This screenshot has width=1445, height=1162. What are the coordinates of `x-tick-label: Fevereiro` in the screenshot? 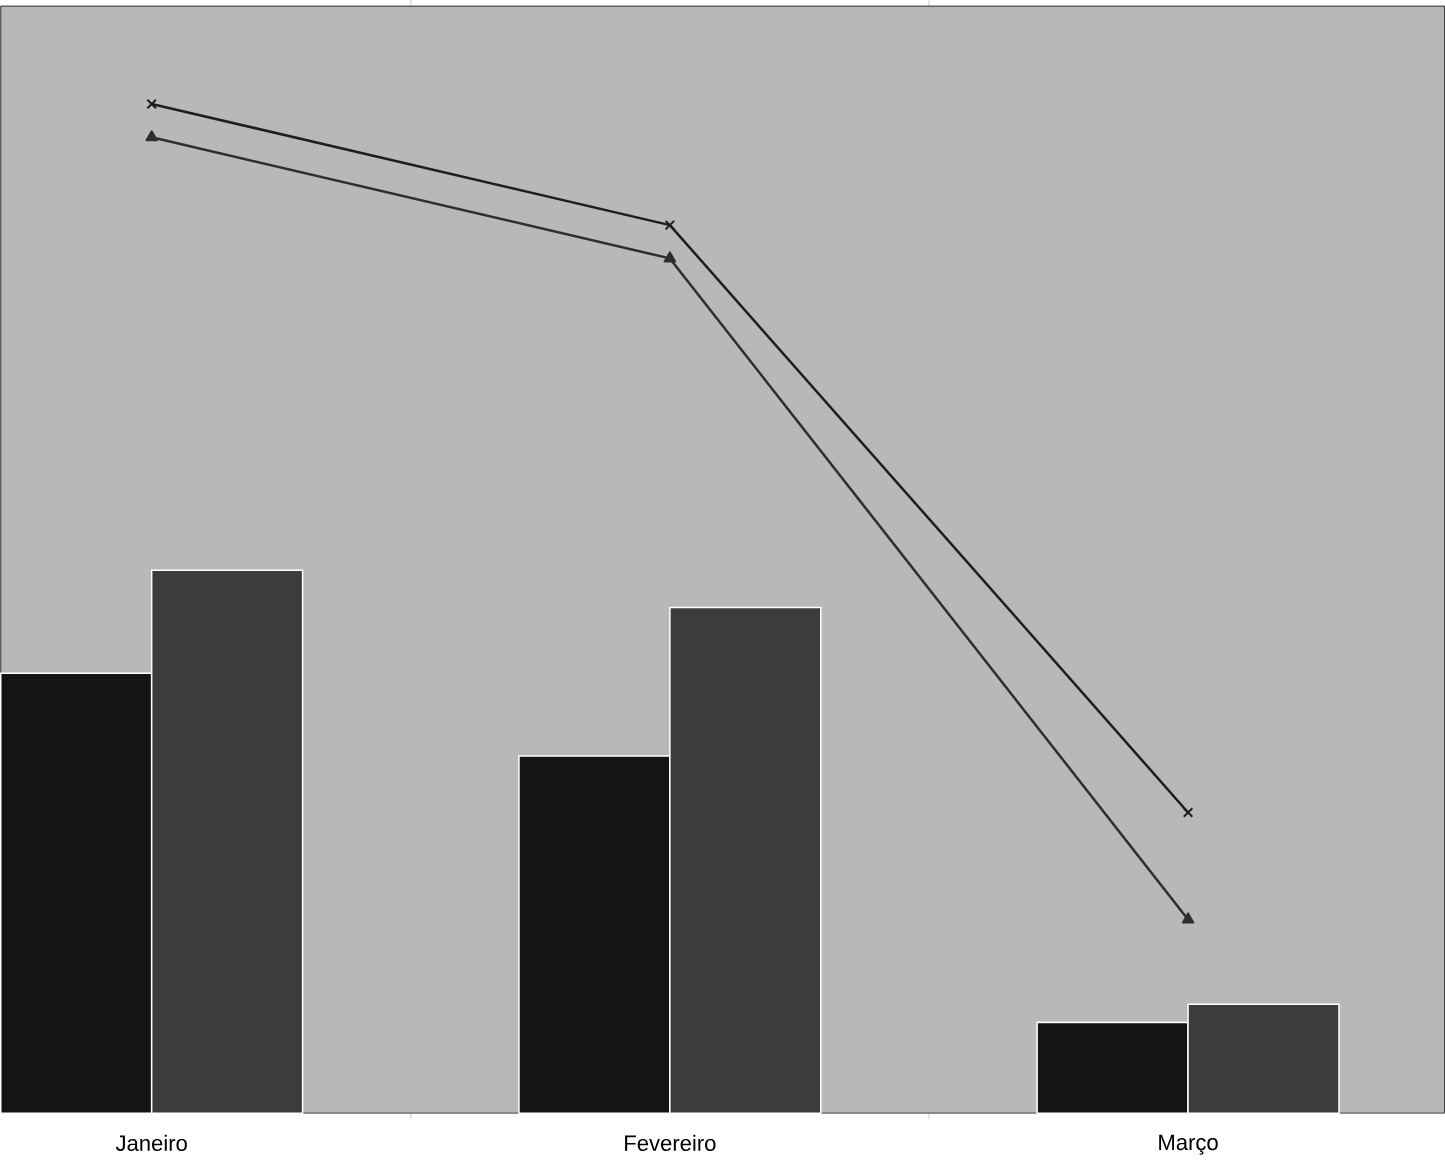 It's located at (670, 1142).